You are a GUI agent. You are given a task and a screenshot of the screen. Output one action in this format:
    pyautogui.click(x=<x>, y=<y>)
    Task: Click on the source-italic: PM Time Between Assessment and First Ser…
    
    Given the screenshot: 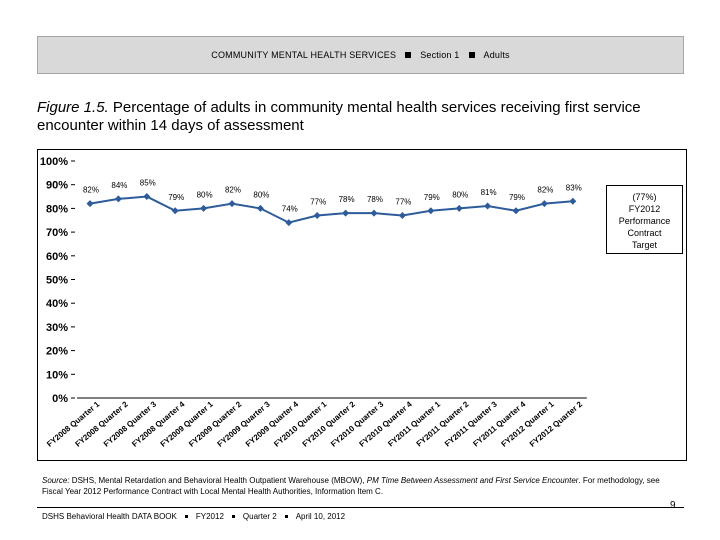 What is the action you would take?
    pyautogui.click(x=472, y=480)
    